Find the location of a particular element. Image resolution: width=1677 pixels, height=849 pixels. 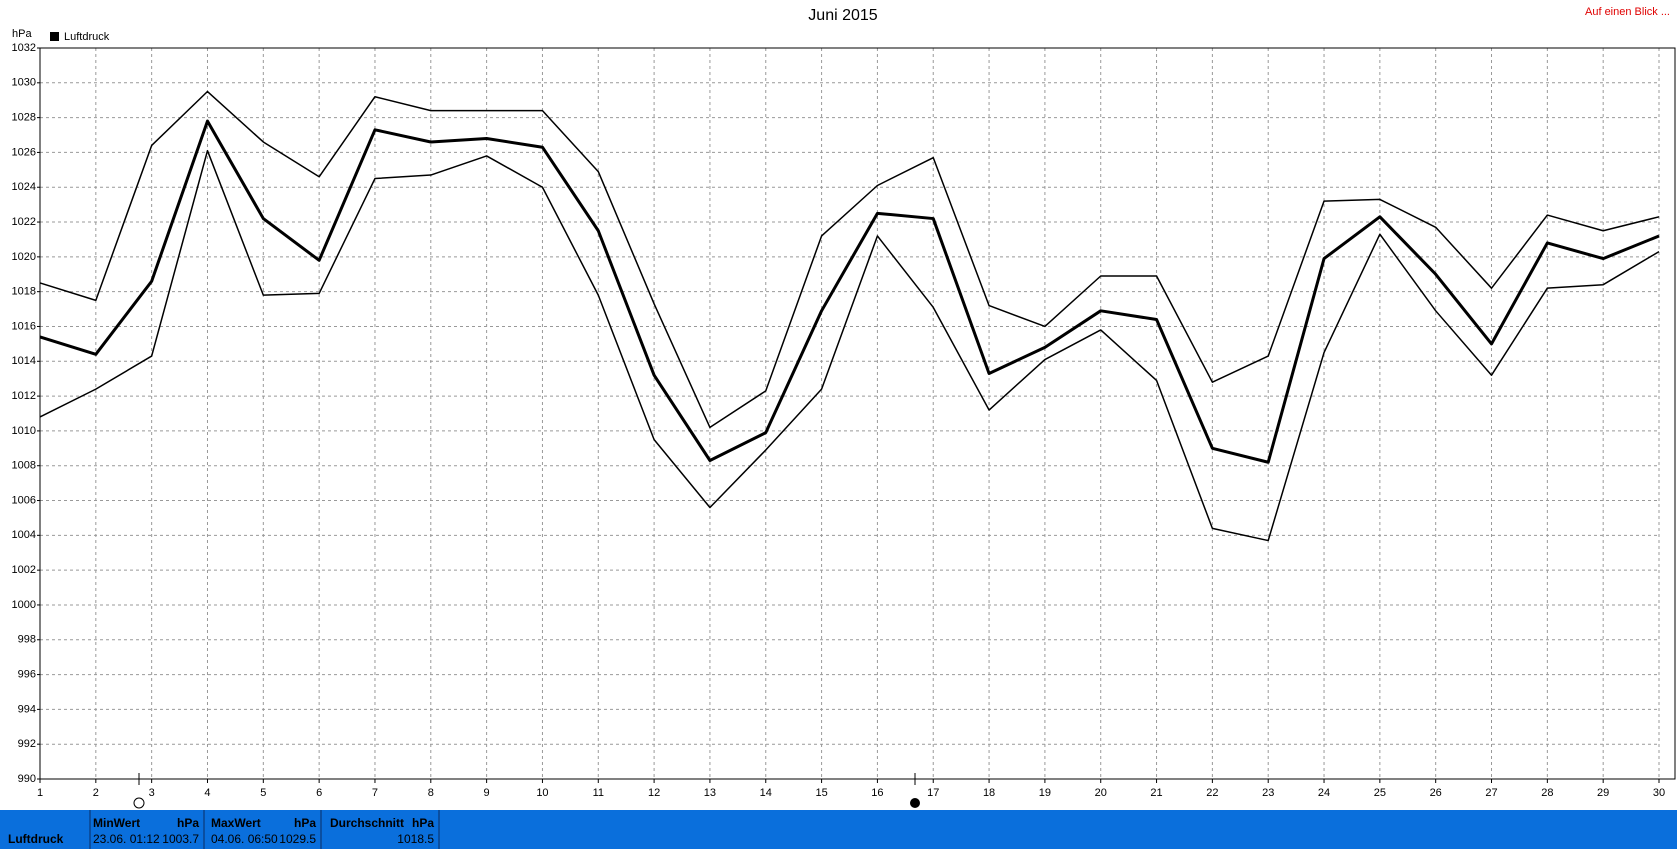

x-tick-label: 29 is located at coordinates (1603, 793).